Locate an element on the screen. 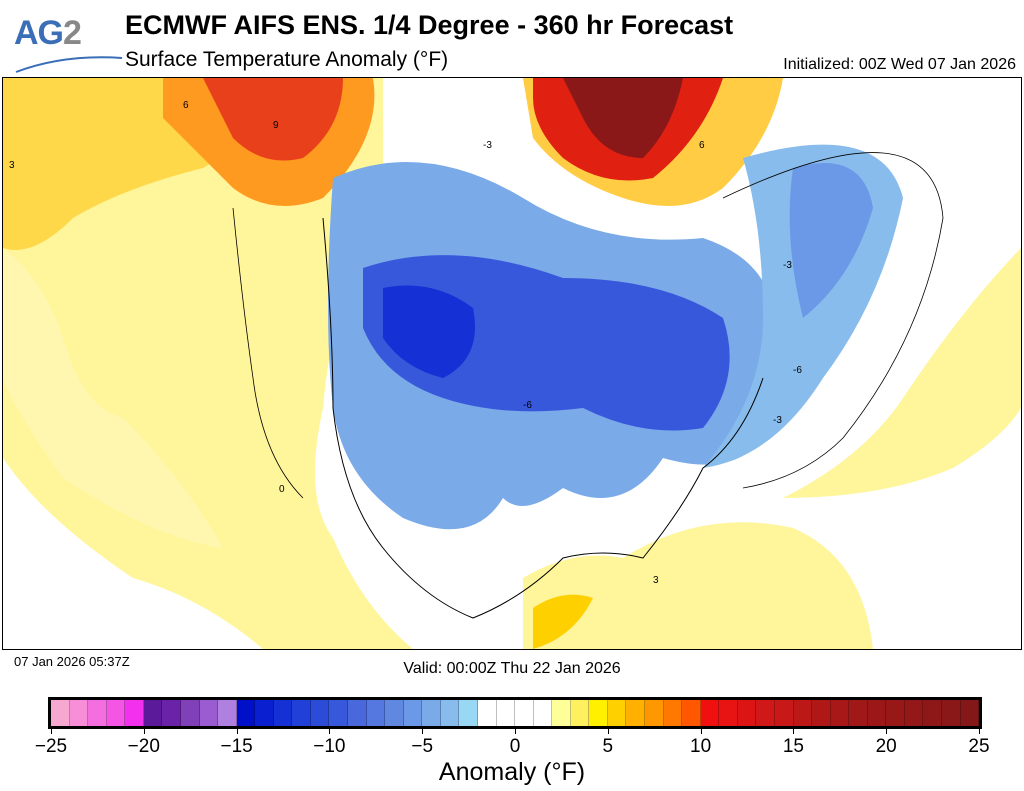  colorbar-tick-label: 5 is located at coordinates (608, 746).